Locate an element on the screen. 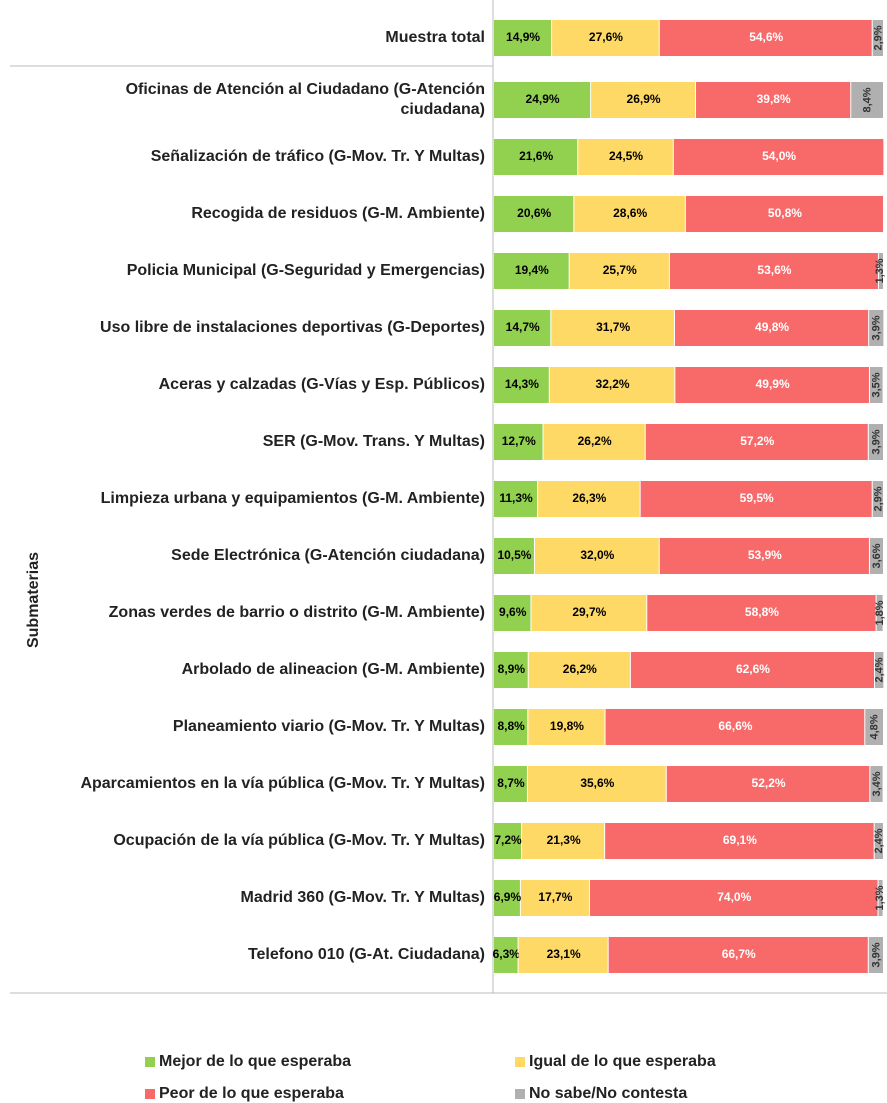  value-label: 39,8% is located at coordinates (774, 99).